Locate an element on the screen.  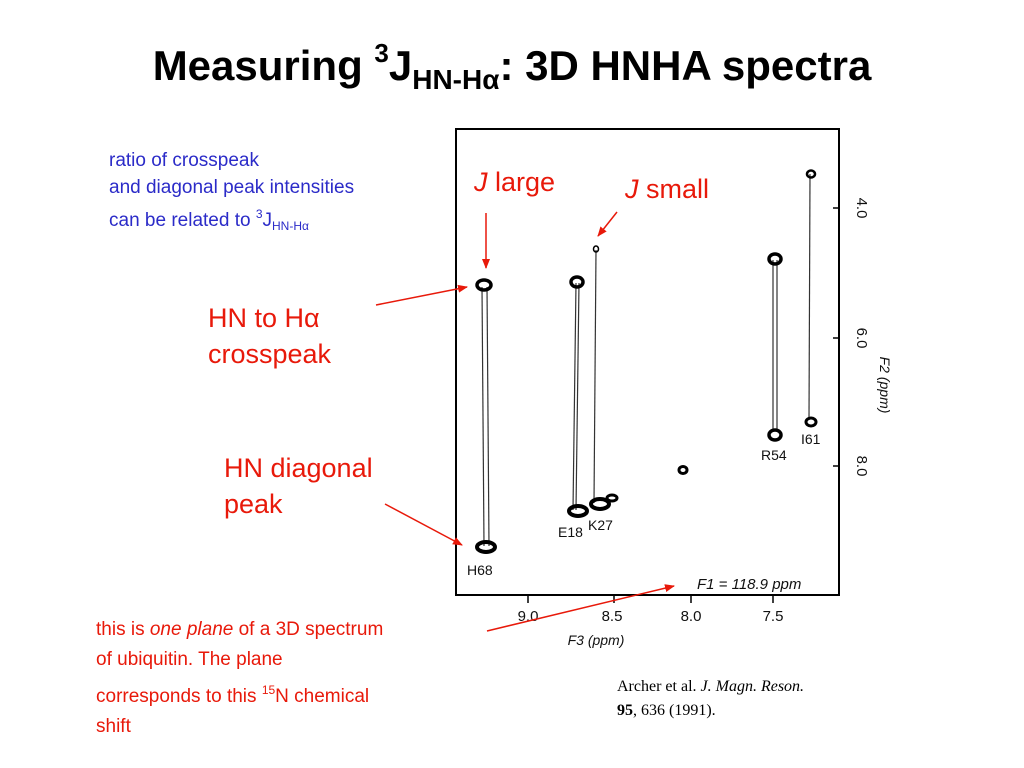
slide-title: Measuring 3JHN-Hα: 3D HNHA spectra is located at coordinates (512, 67).